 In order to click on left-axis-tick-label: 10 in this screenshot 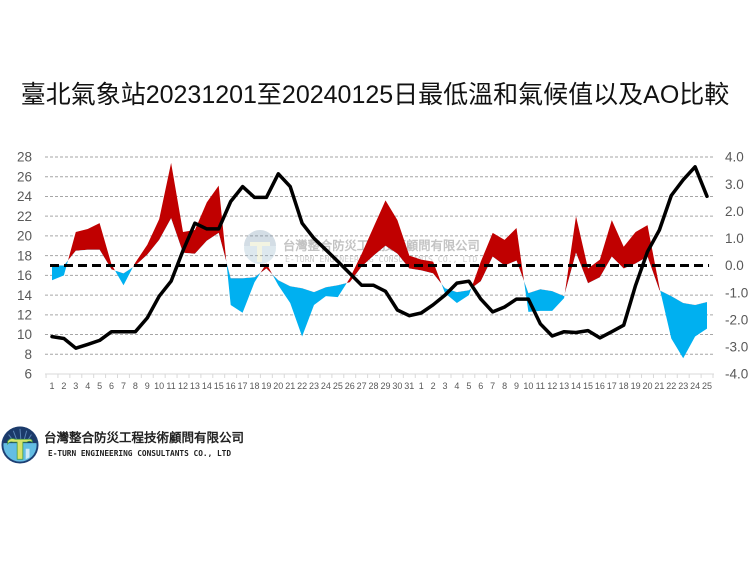, I will do `click(24, 334)`.